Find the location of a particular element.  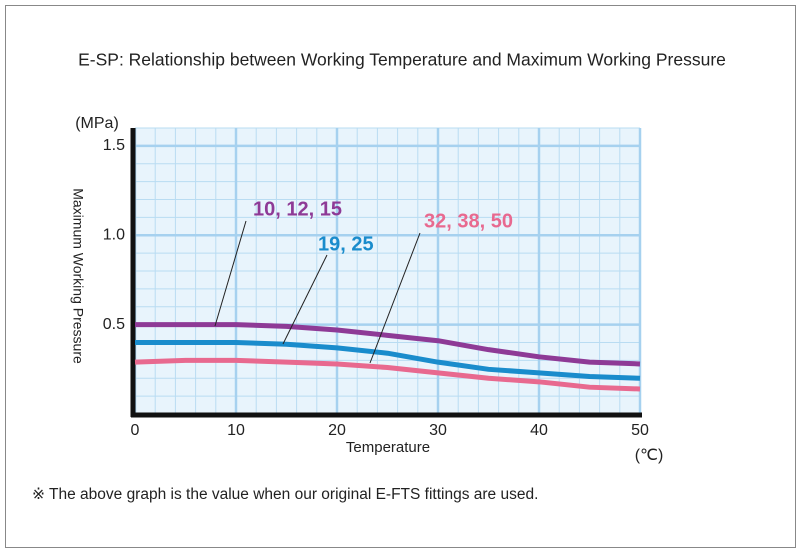

x-tick-label: 10 is located at coordinates (236, 430).